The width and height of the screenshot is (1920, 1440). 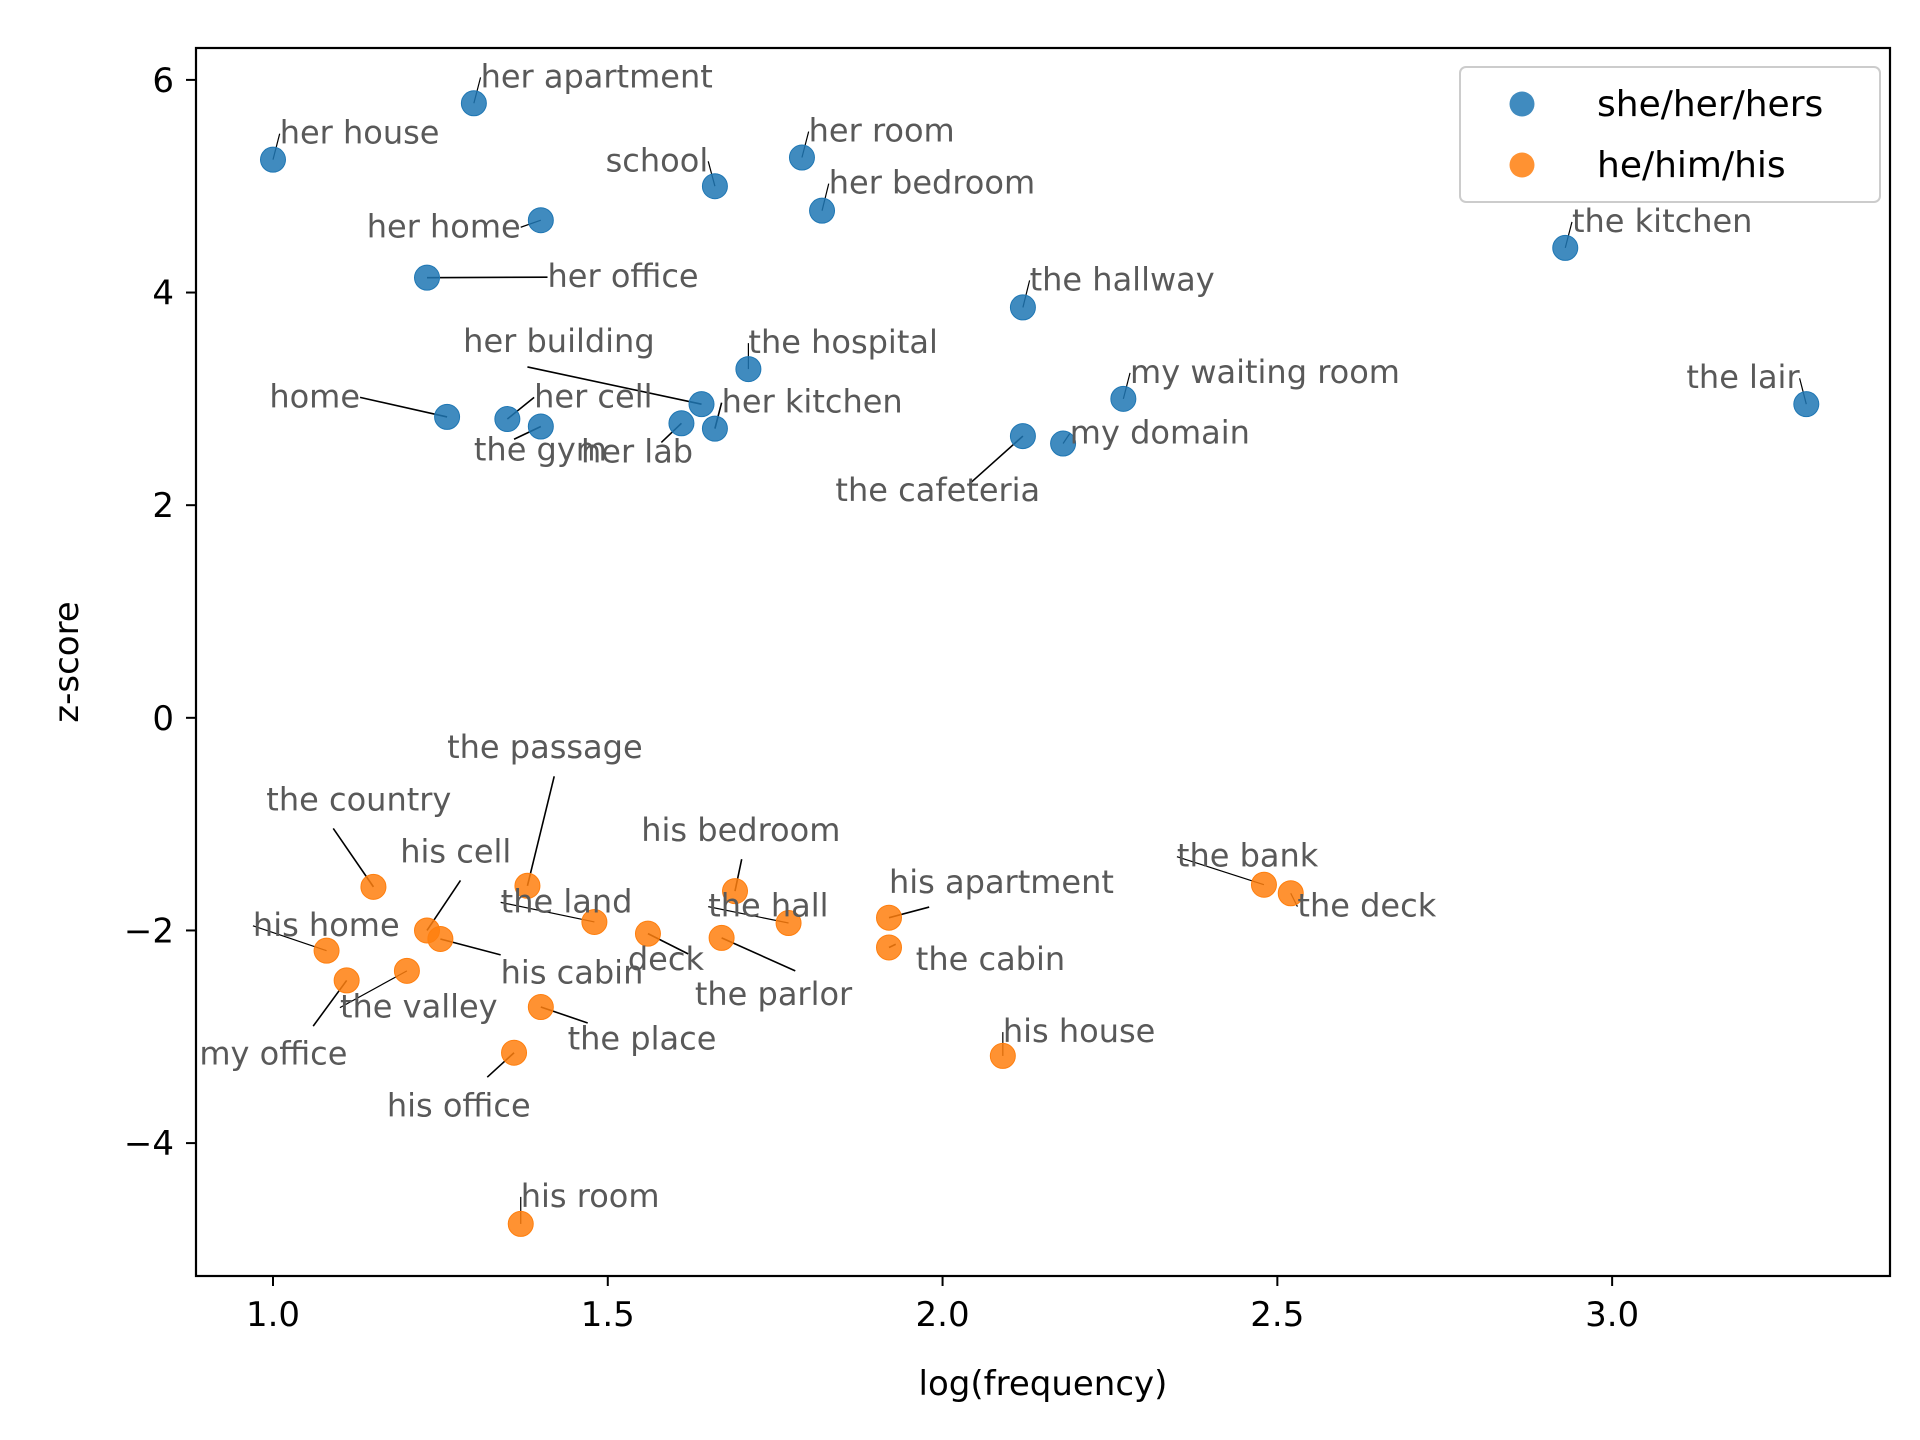 I want to click on point-label: her lab, so click(x=637, y=452).